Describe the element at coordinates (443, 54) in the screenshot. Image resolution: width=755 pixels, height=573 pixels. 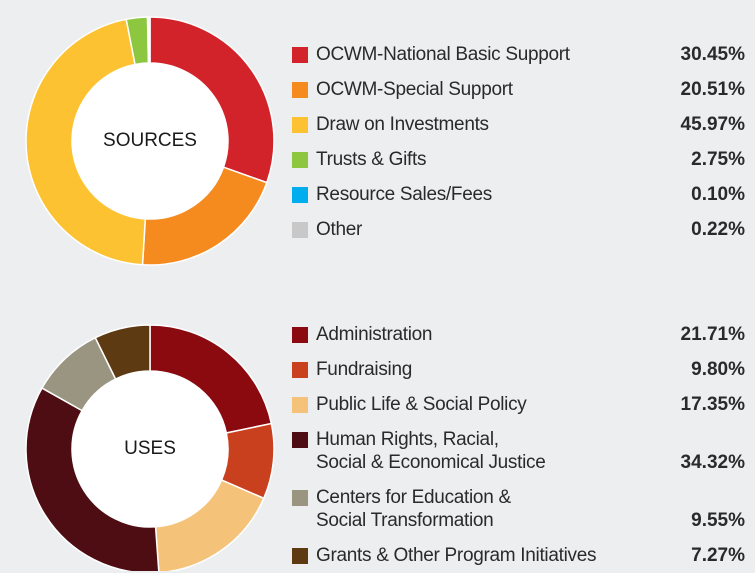
I see `legend-label: OCWM-National Basic Support` at that location.